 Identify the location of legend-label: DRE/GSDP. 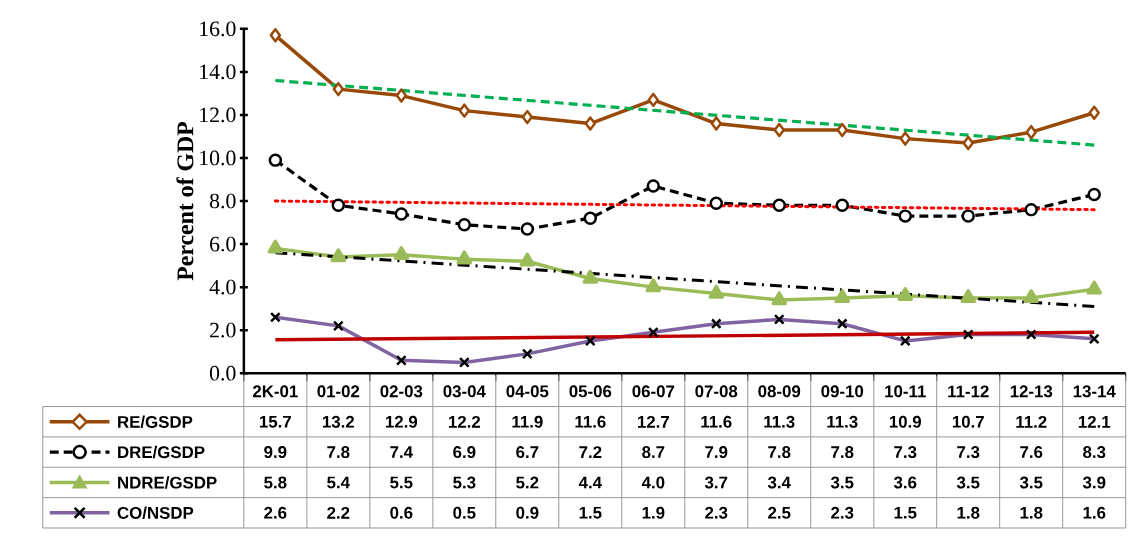
(161, 452).